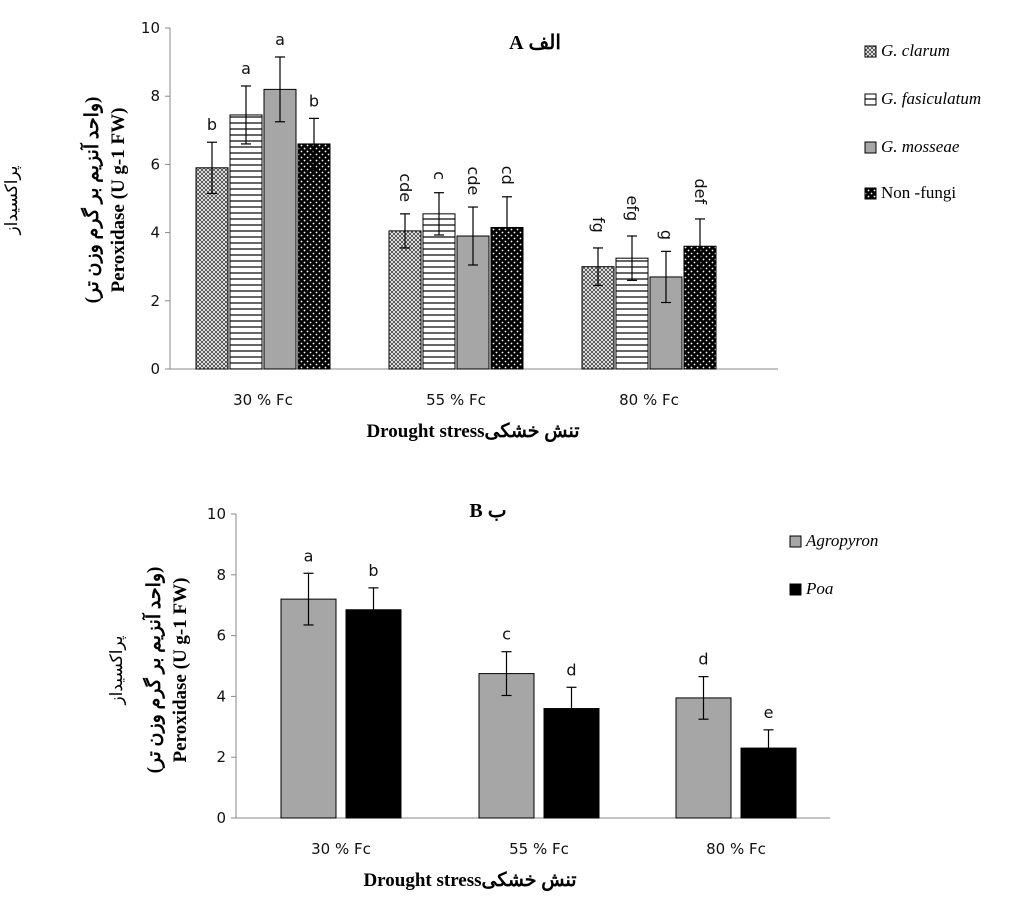 The height and width of the screenshot is (903, 1029). I want to click on panel-a-y-label-persian-paren: (واحد آنزیم بر گرم وزن تر), so click(91, 200).